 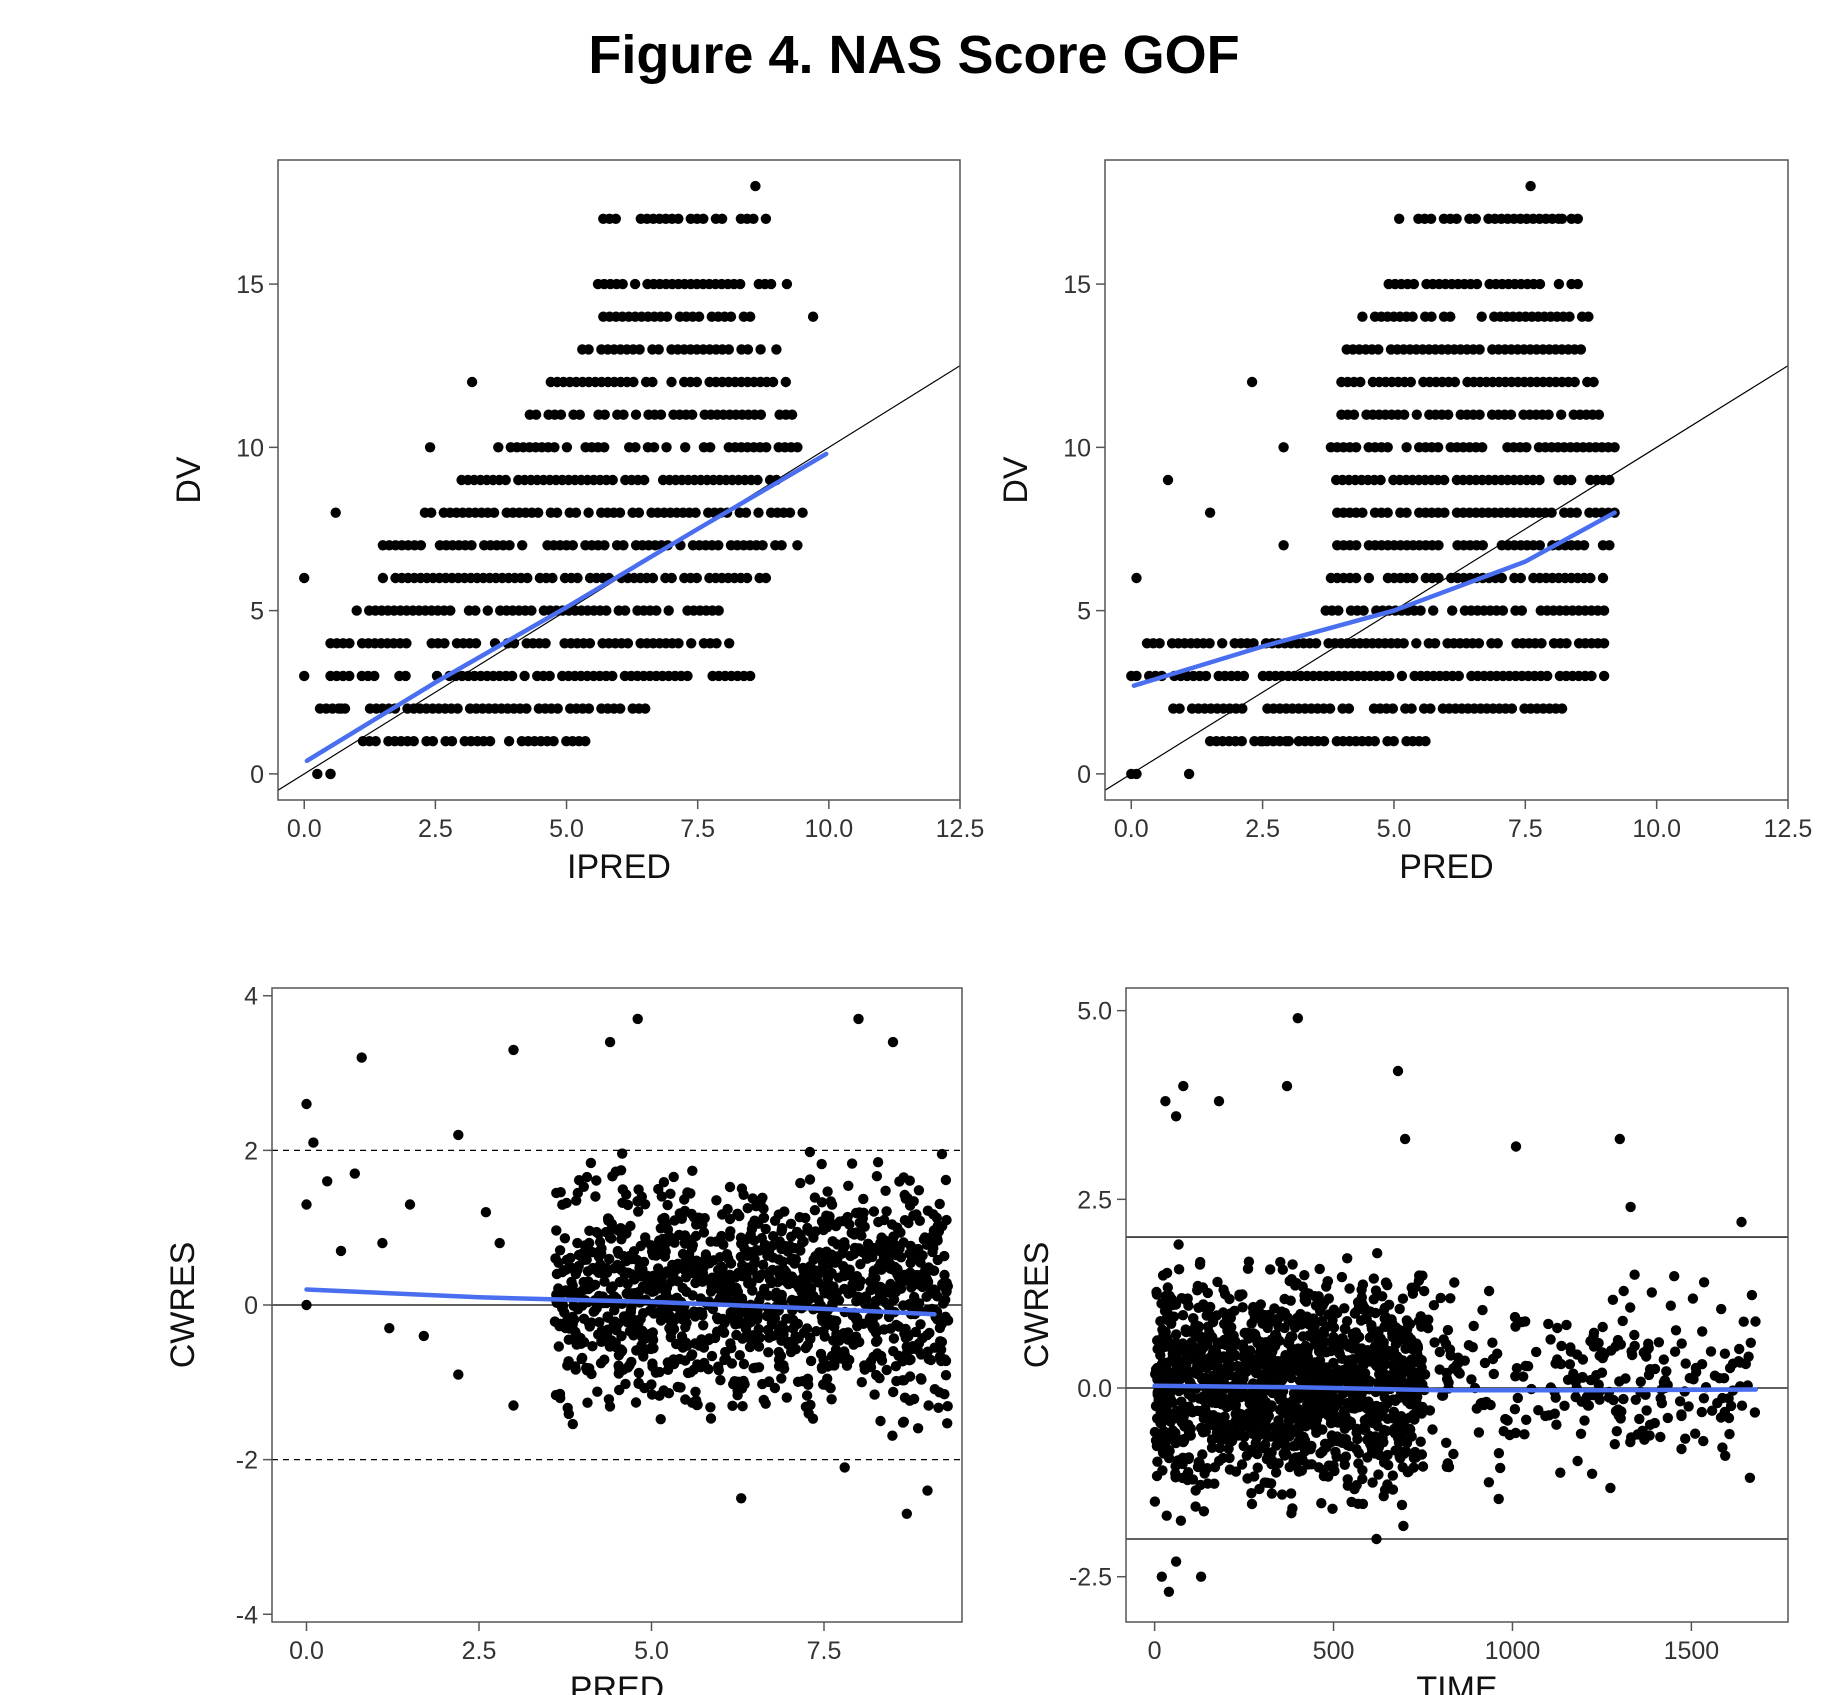 I want to click on x-tick-label: 10.0, so click(x=829, y=829).